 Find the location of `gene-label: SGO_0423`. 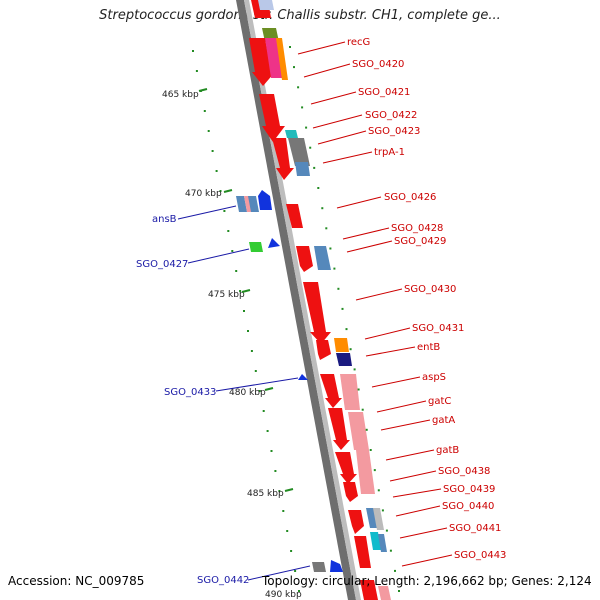

gene-label: SGO_0423 is located at coordinates (394, 131).